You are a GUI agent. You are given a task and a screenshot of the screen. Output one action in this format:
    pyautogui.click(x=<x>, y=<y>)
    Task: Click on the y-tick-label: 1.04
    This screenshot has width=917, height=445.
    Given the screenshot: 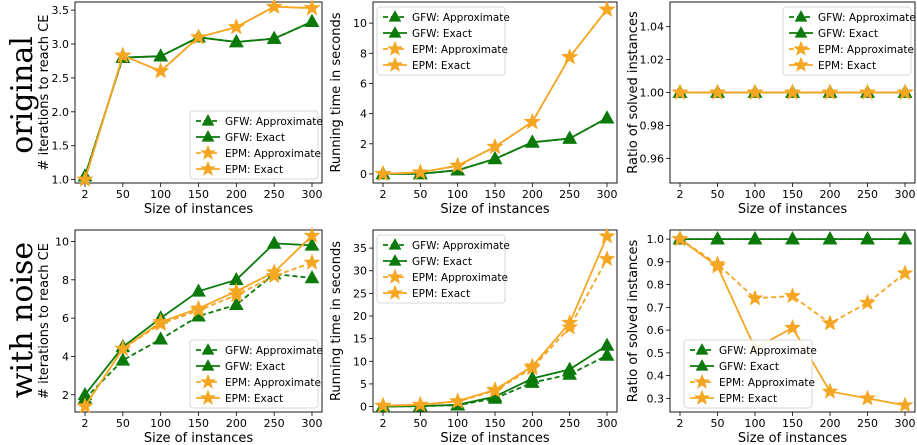 What is the action you would take?
    pyautogui.click(x=652, y=27)
    